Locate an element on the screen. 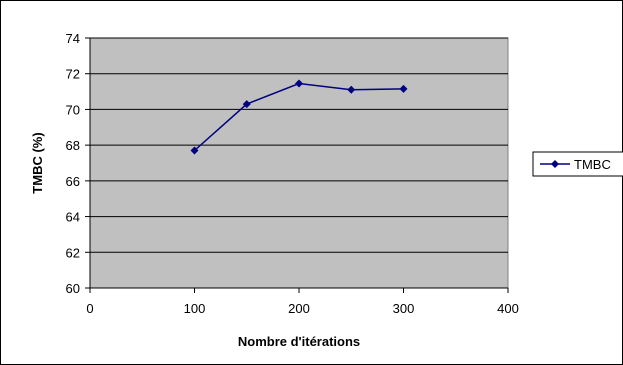 The image size is (623, 365). x-tick-label: 300 is located at coordinates (404, 308).